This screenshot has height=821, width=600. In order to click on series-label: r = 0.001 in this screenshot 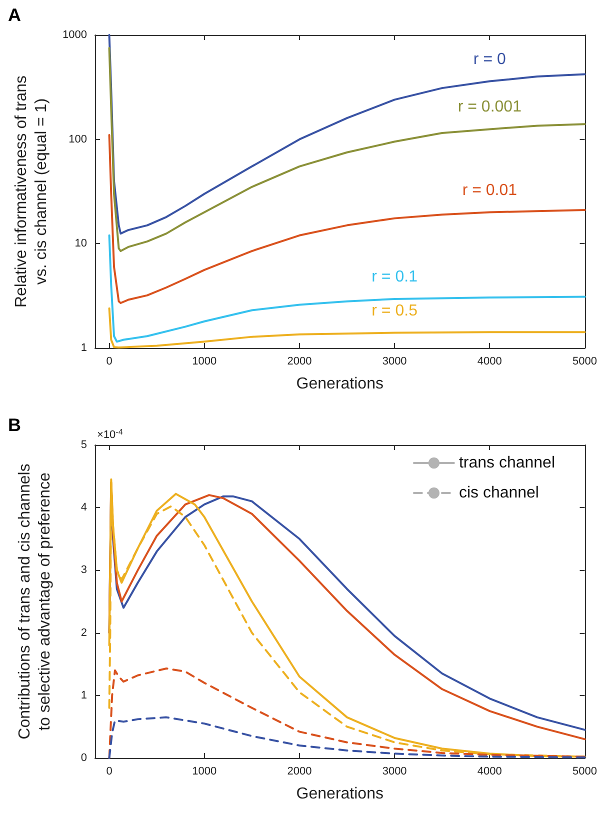, I will do `click(490, 107)`.